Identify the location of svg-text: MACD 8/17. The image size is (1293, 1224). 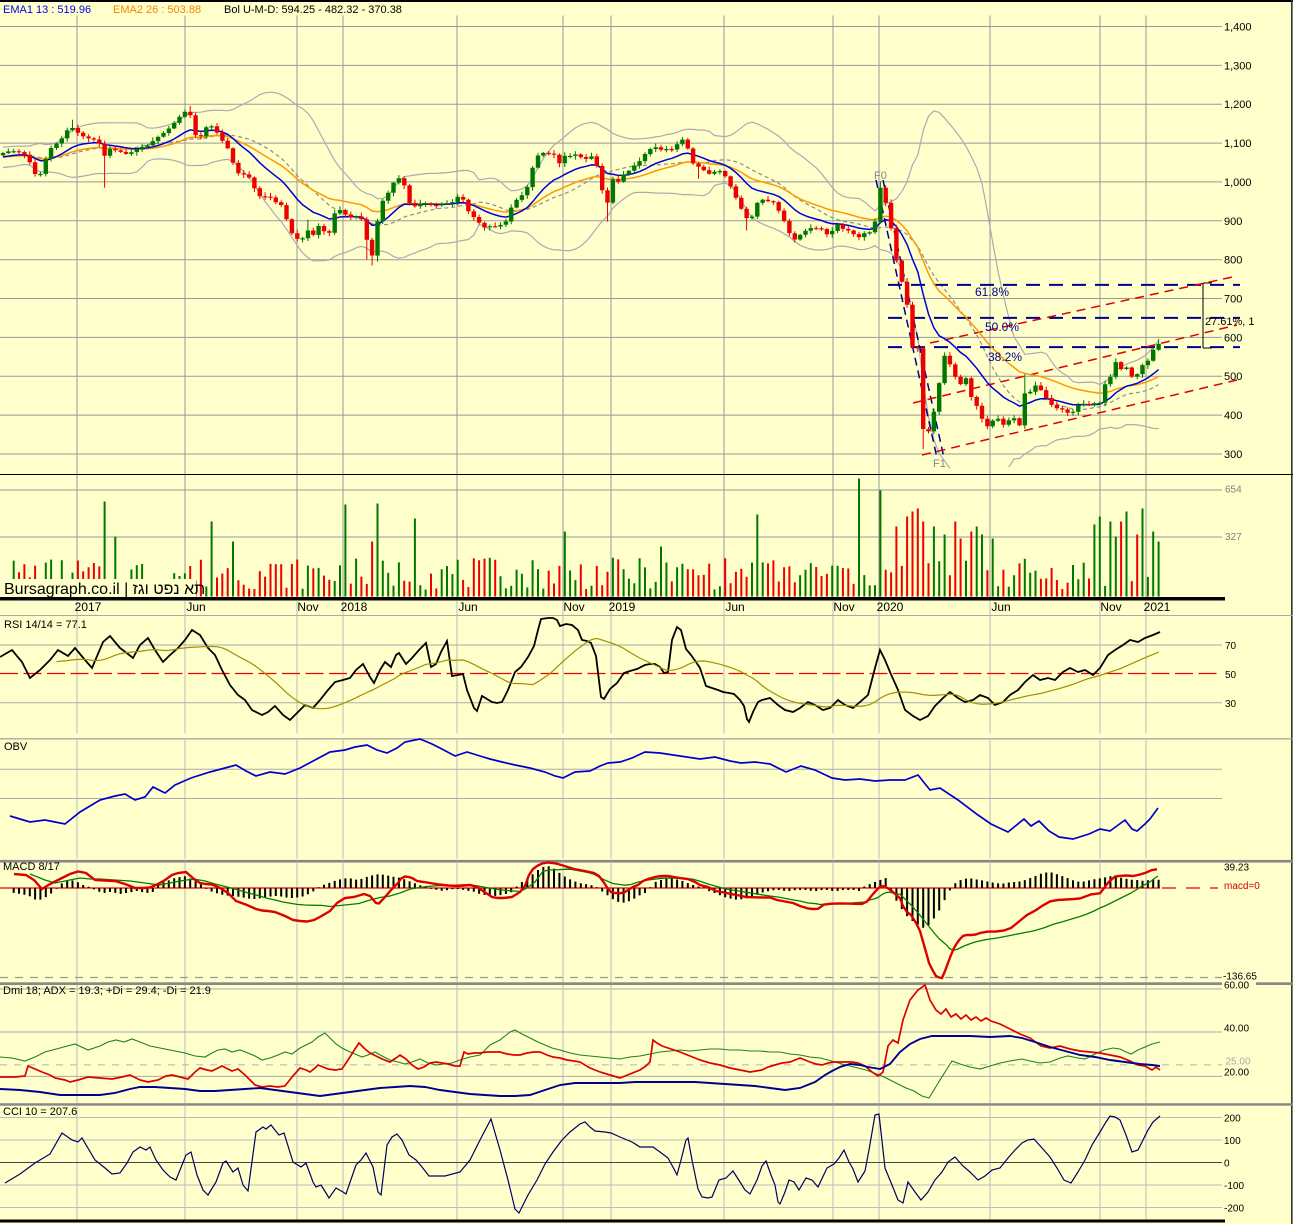
(31, 867).